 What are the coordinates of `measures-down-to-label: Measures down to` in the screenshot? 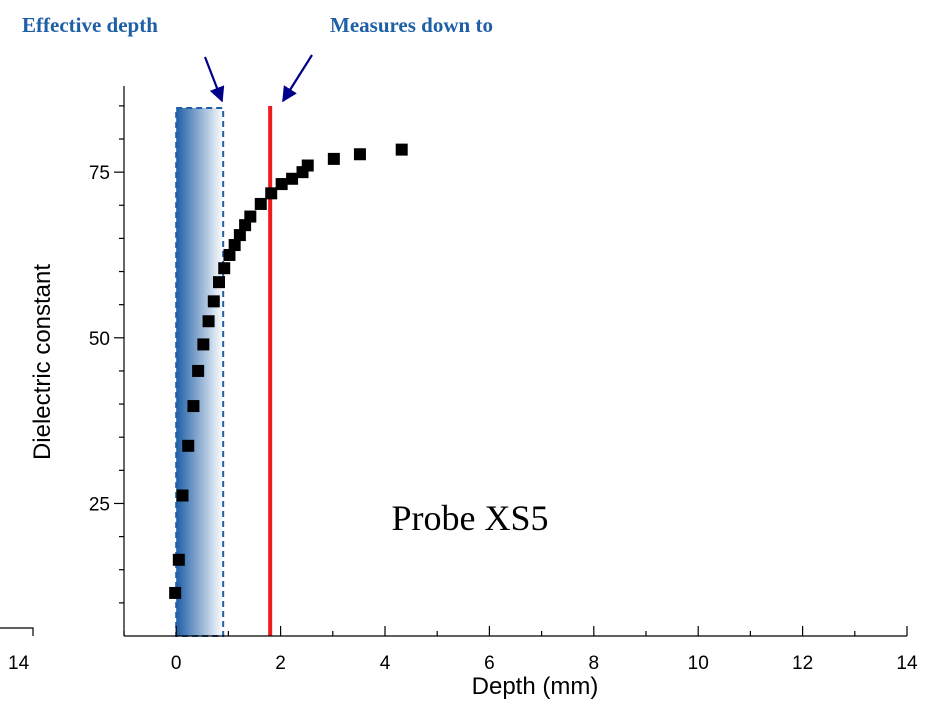 It's located at (411, 25).